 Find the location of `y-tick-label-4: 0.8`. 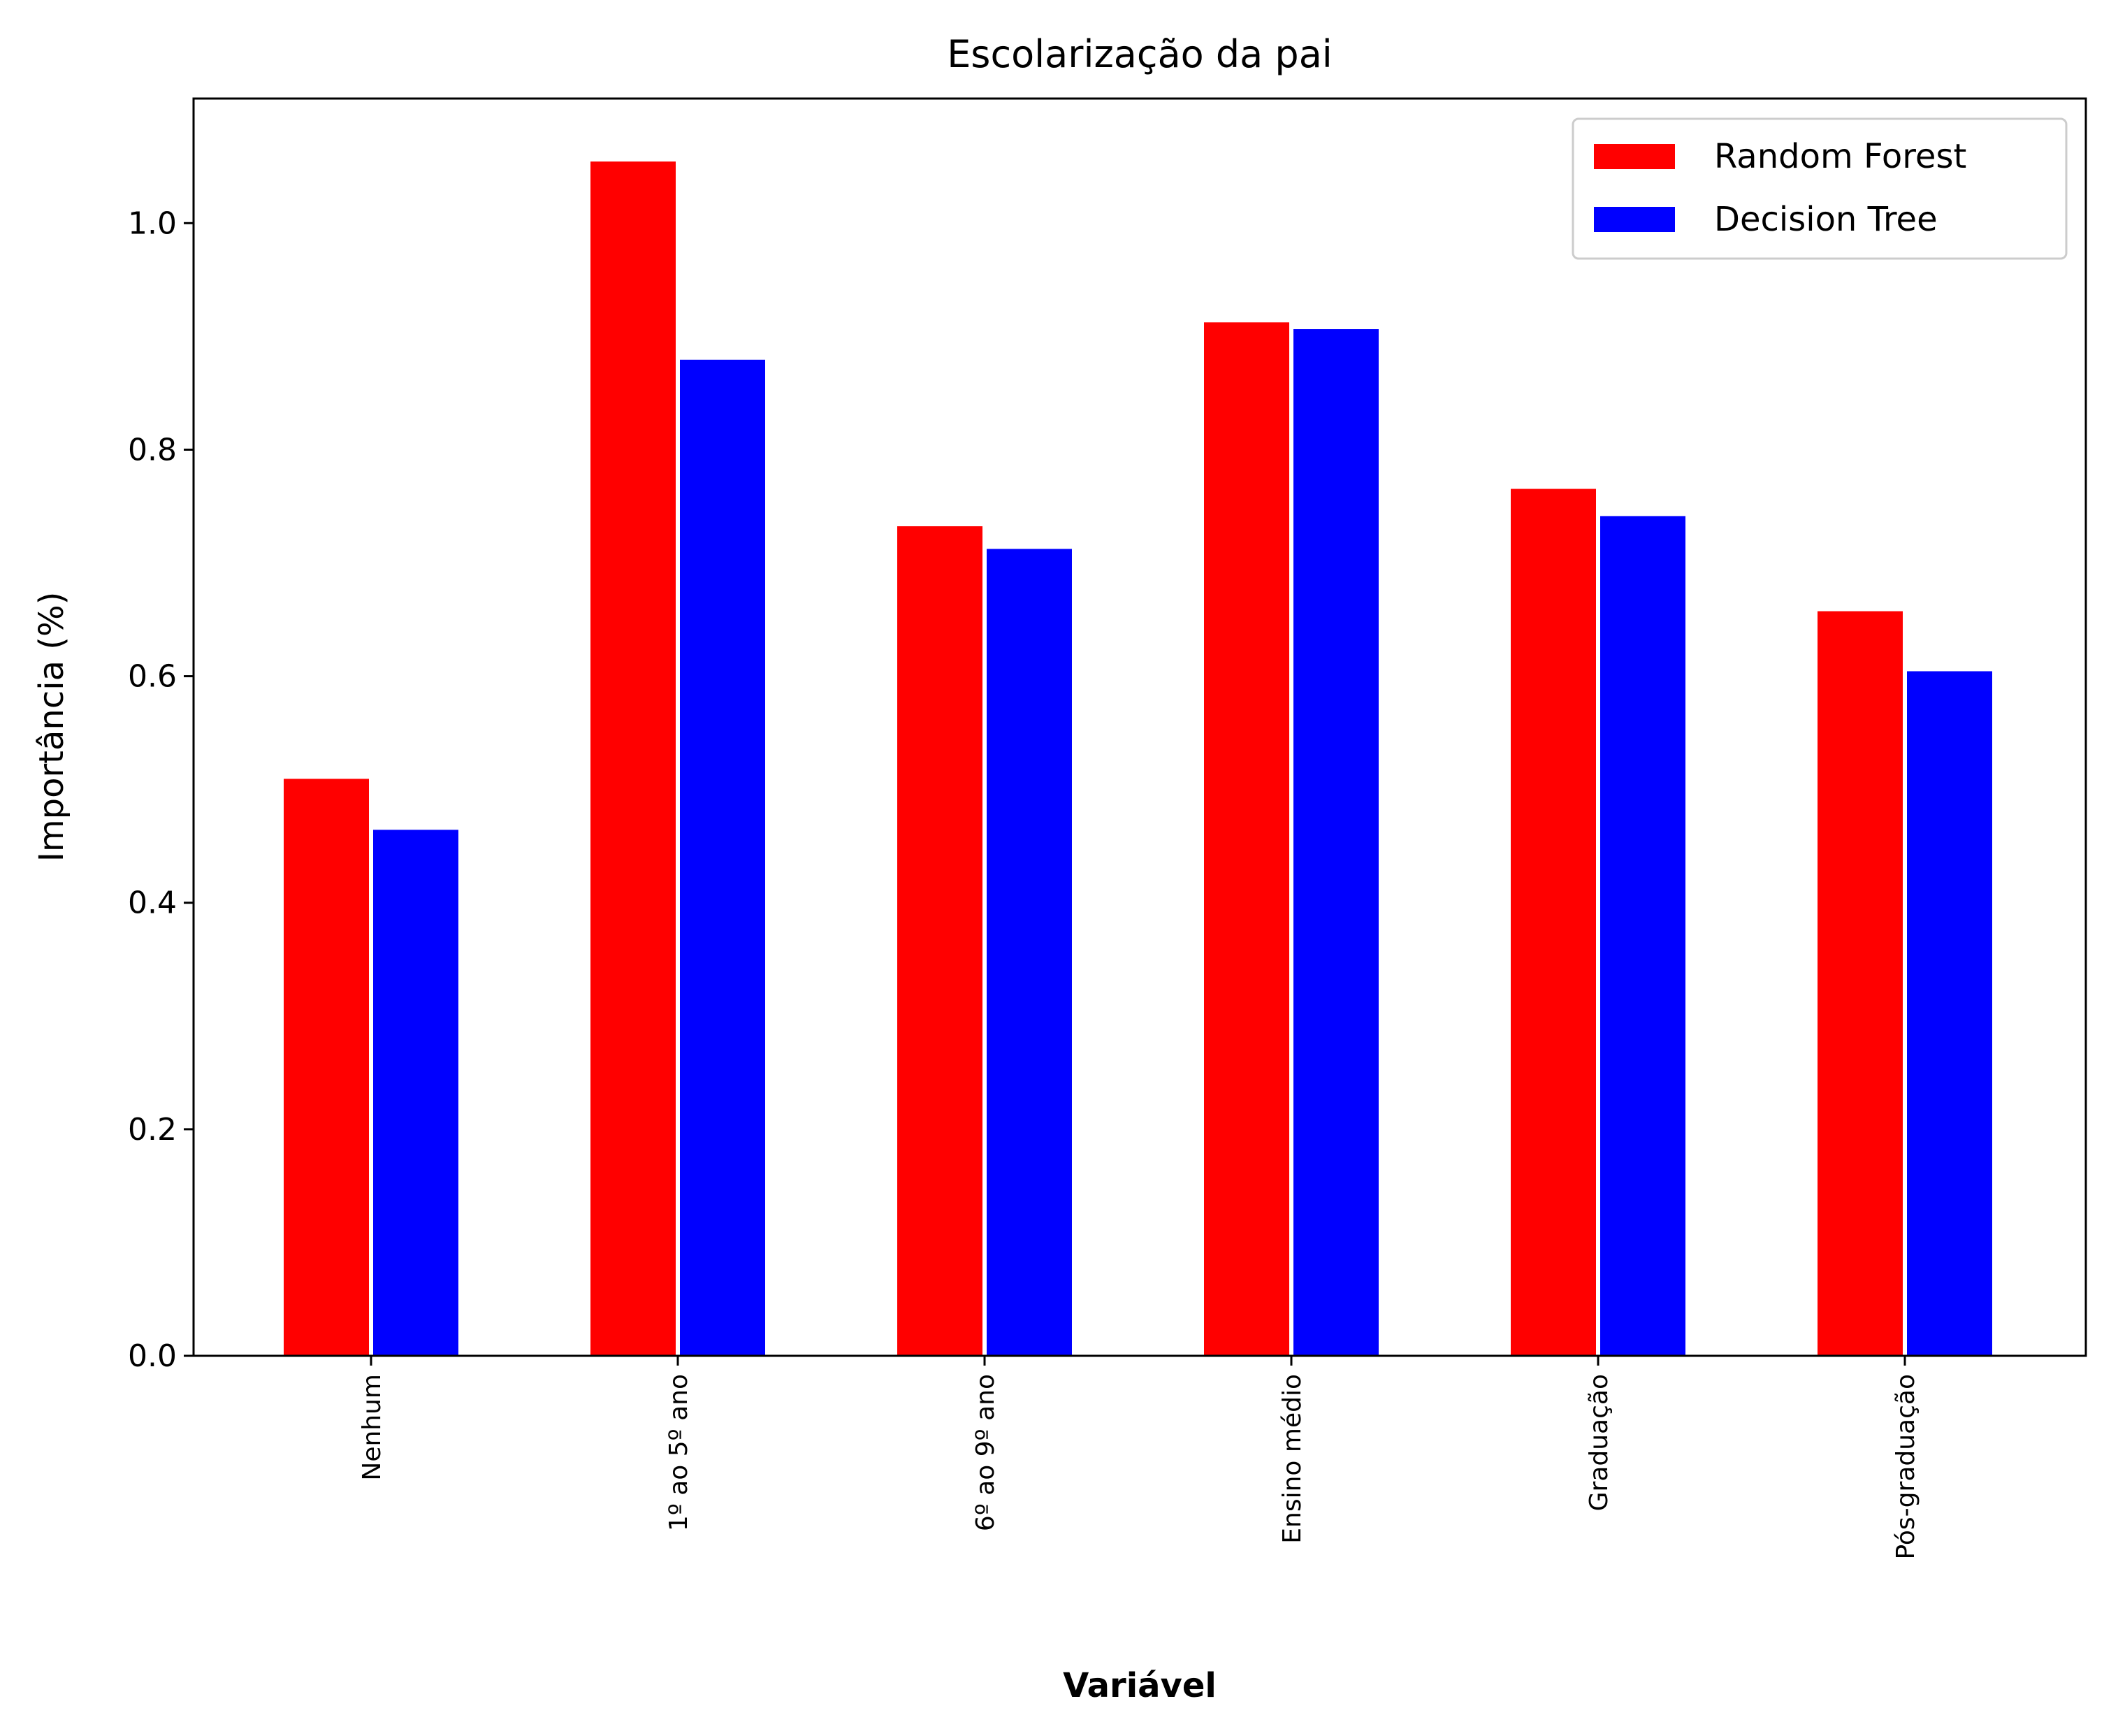

y-tick-label-4: 0.8 is located at coordinates (152, 450).